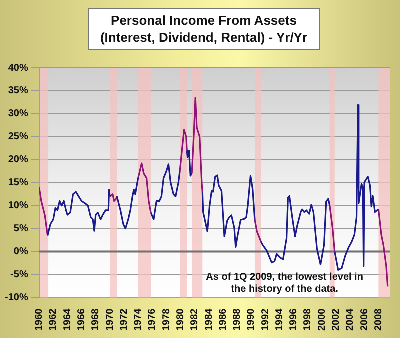 This screenshot has width=400, height=338. What do you see at coordinates (308, 320) in the screenshot?
I see `x-tick-label: 1998` at bounding box center [308, 320].